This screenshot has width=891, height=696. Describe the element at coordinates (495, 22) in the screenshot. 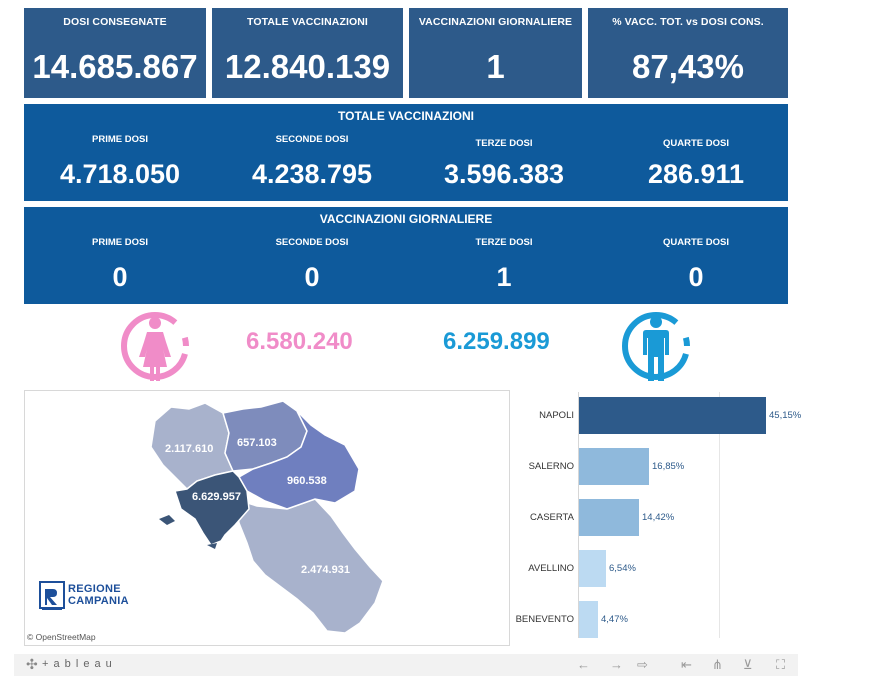

I see `kpi-label: VACCINAZIONI GIORNALIERE` at that location.